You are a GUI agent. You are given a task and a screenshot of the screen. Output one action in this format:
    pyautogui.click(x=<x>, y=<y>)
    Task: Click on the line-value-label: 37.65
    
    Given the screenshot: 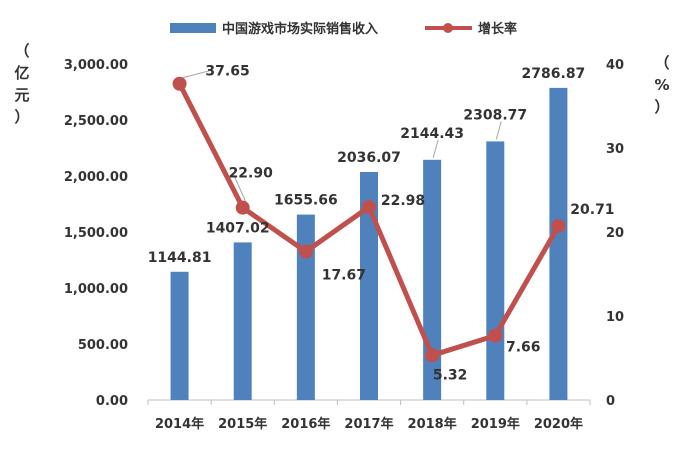 What is the action you would take?
    pyautogui.click(x=227, y=72)
    